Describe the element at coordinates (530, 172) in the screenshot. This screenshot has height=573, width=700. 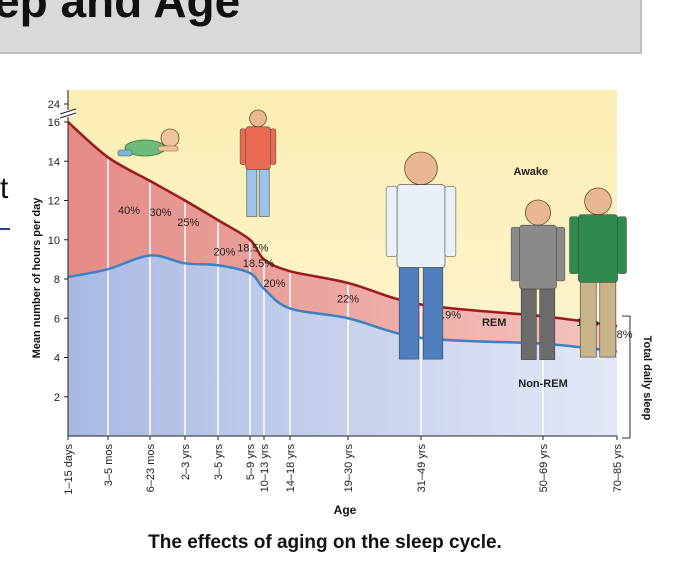
I see `region-label: Awake` at that location.